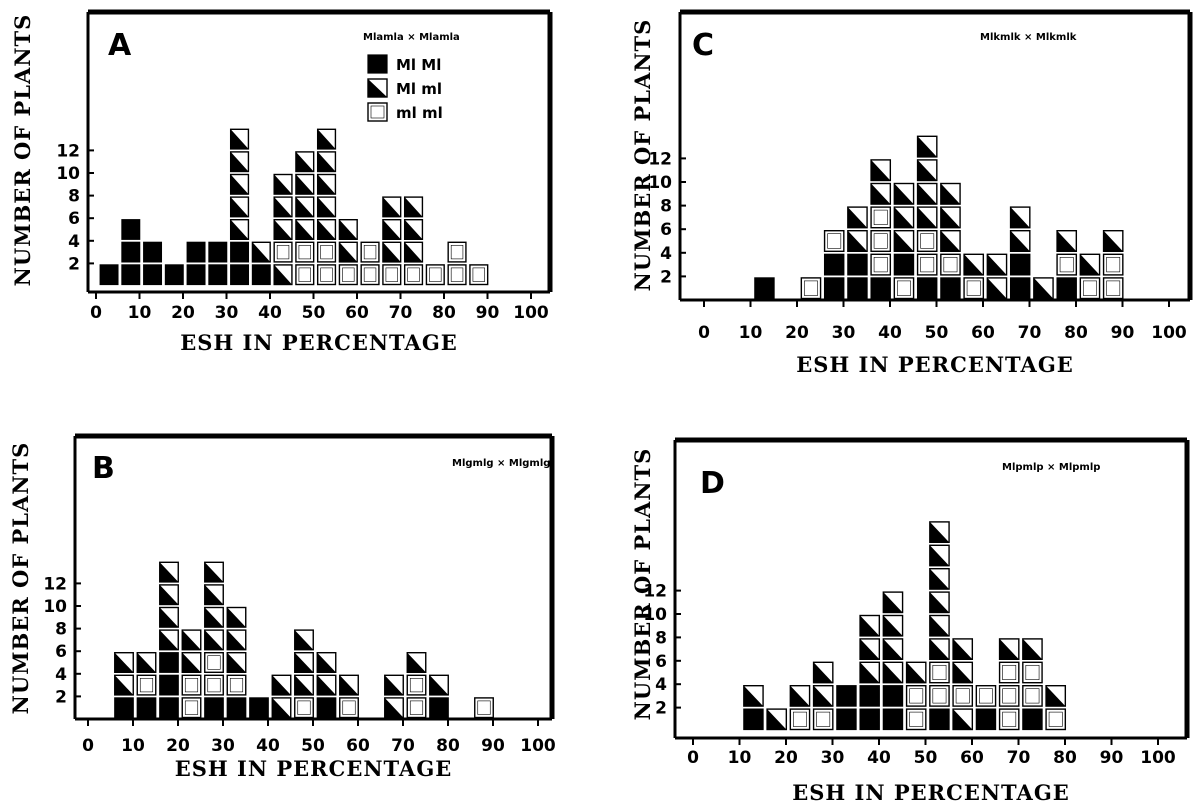 The width and height of the screenshot is (1204, 805). I want to click on x-tick-label: 40, so click(879, 758).